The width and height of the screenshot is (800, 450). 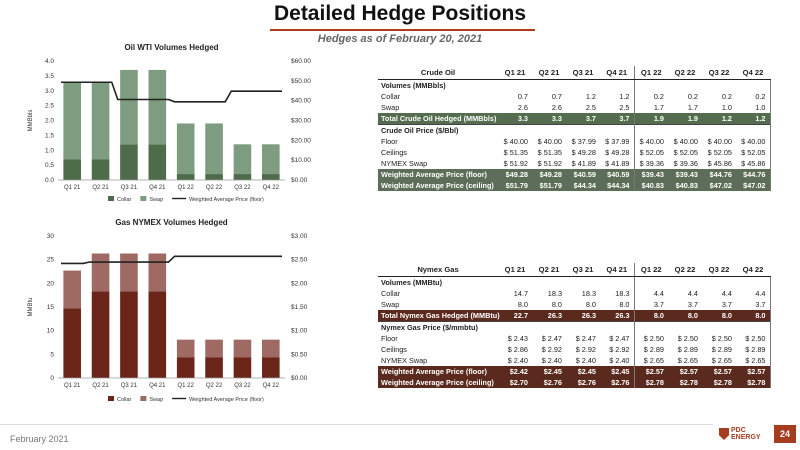 I want to click on y2-tick-label: $1.50, so click(x=299, y=307).